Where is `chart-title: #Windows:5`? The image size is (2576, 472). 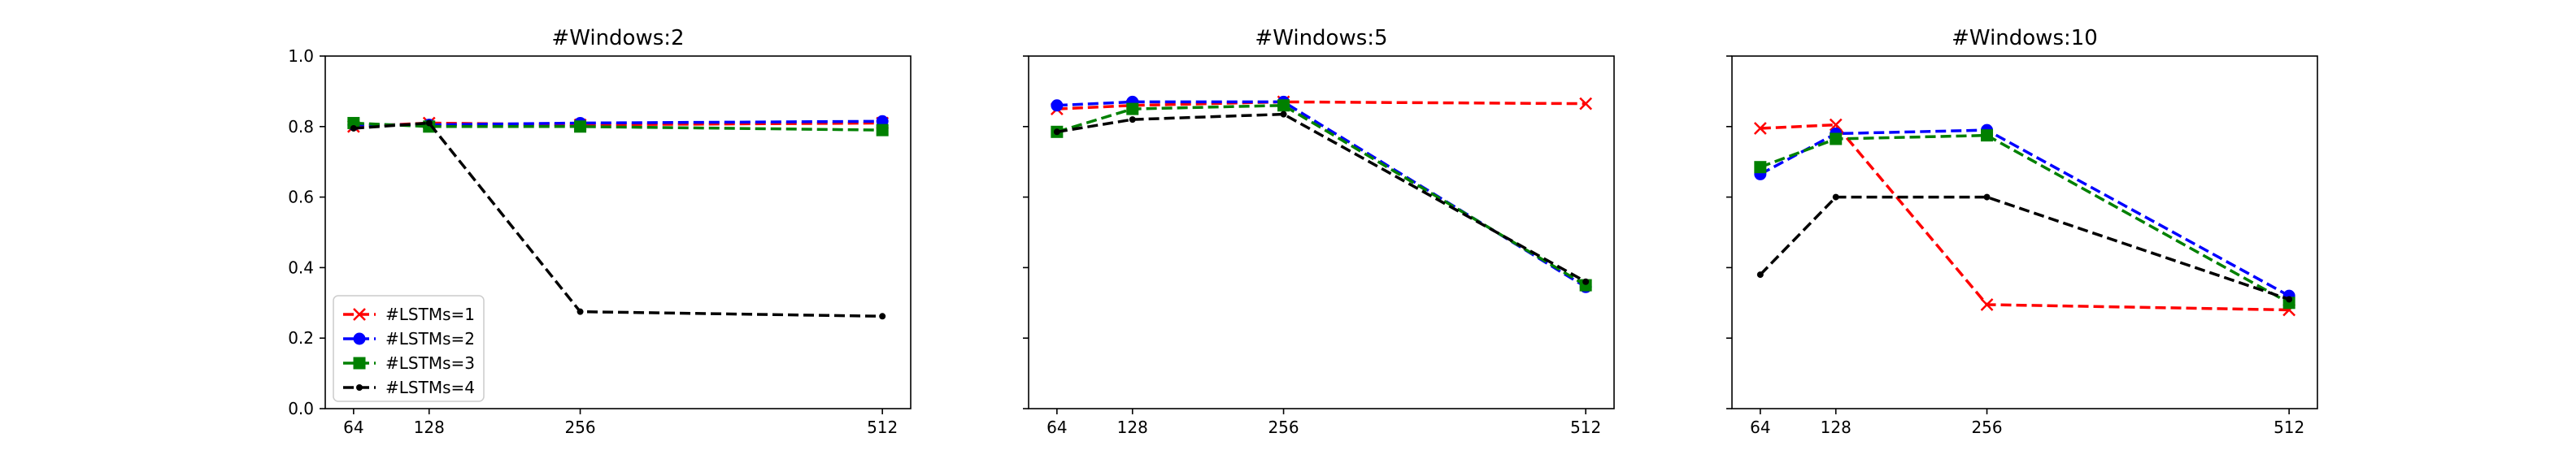 chart-title: #Windows:5 is located at coordinates (1321, 38).